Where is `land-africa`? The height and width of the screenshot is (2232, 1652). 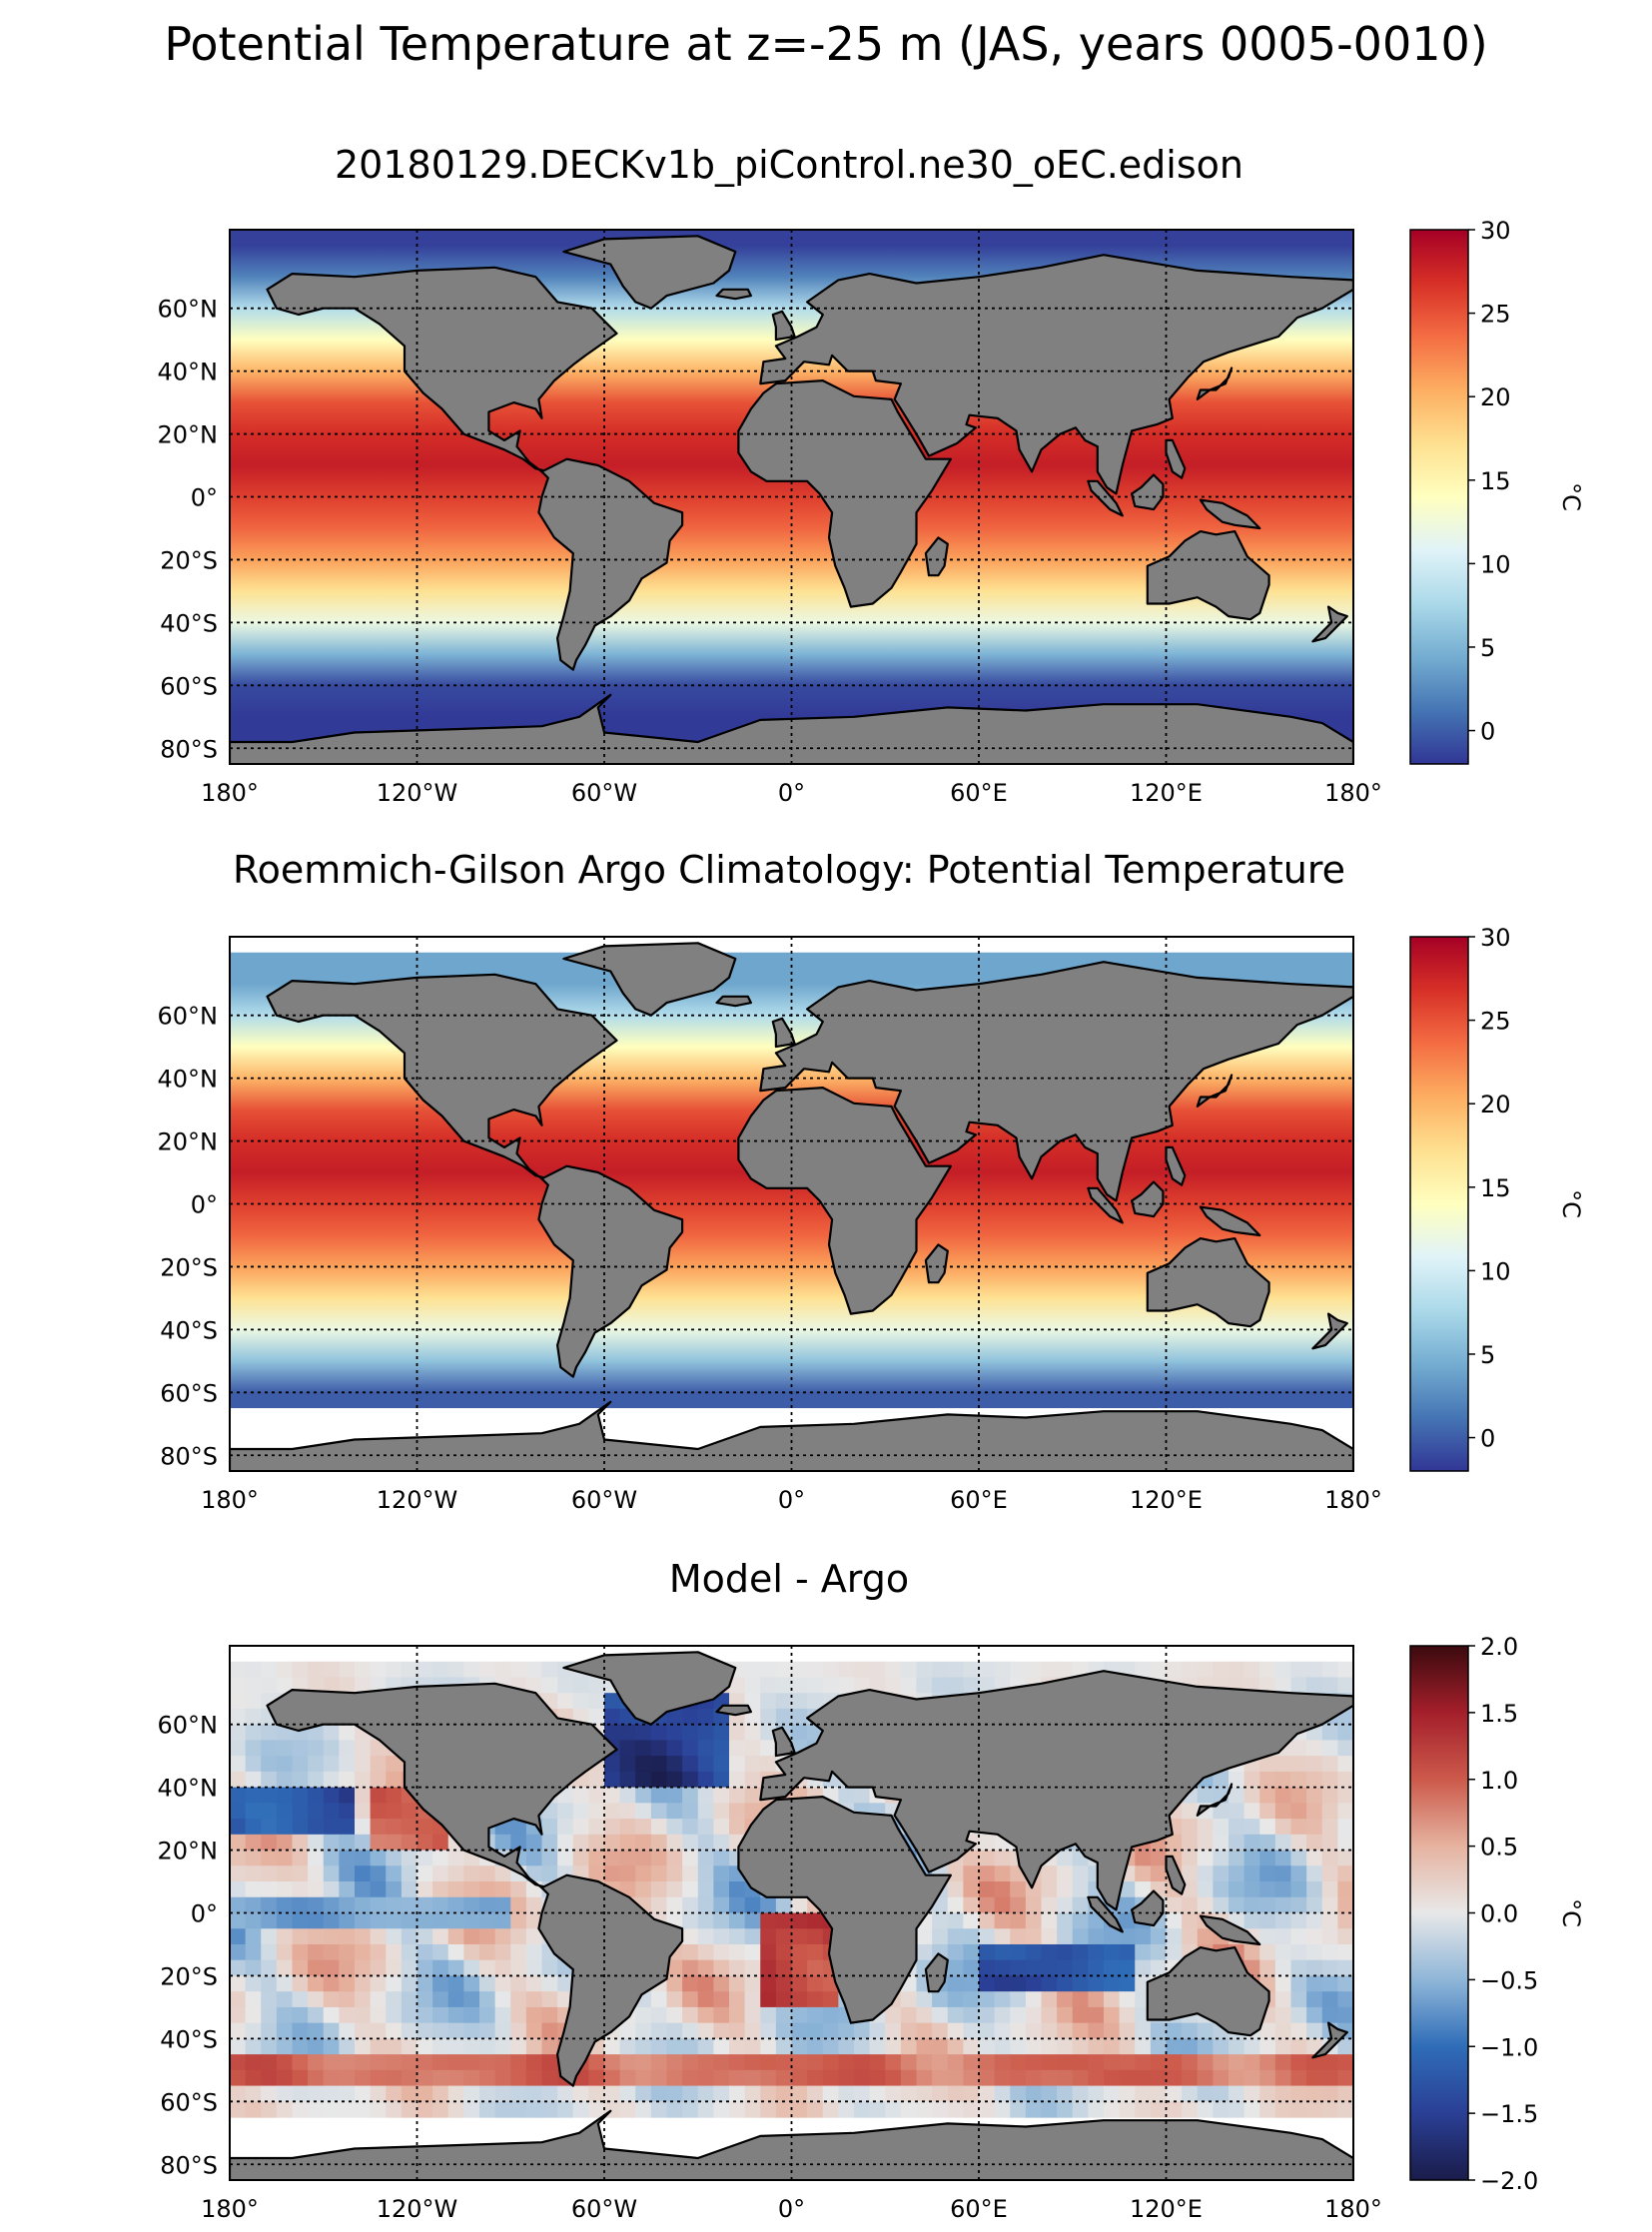 land-africa is located at coordinates (844, 1910).